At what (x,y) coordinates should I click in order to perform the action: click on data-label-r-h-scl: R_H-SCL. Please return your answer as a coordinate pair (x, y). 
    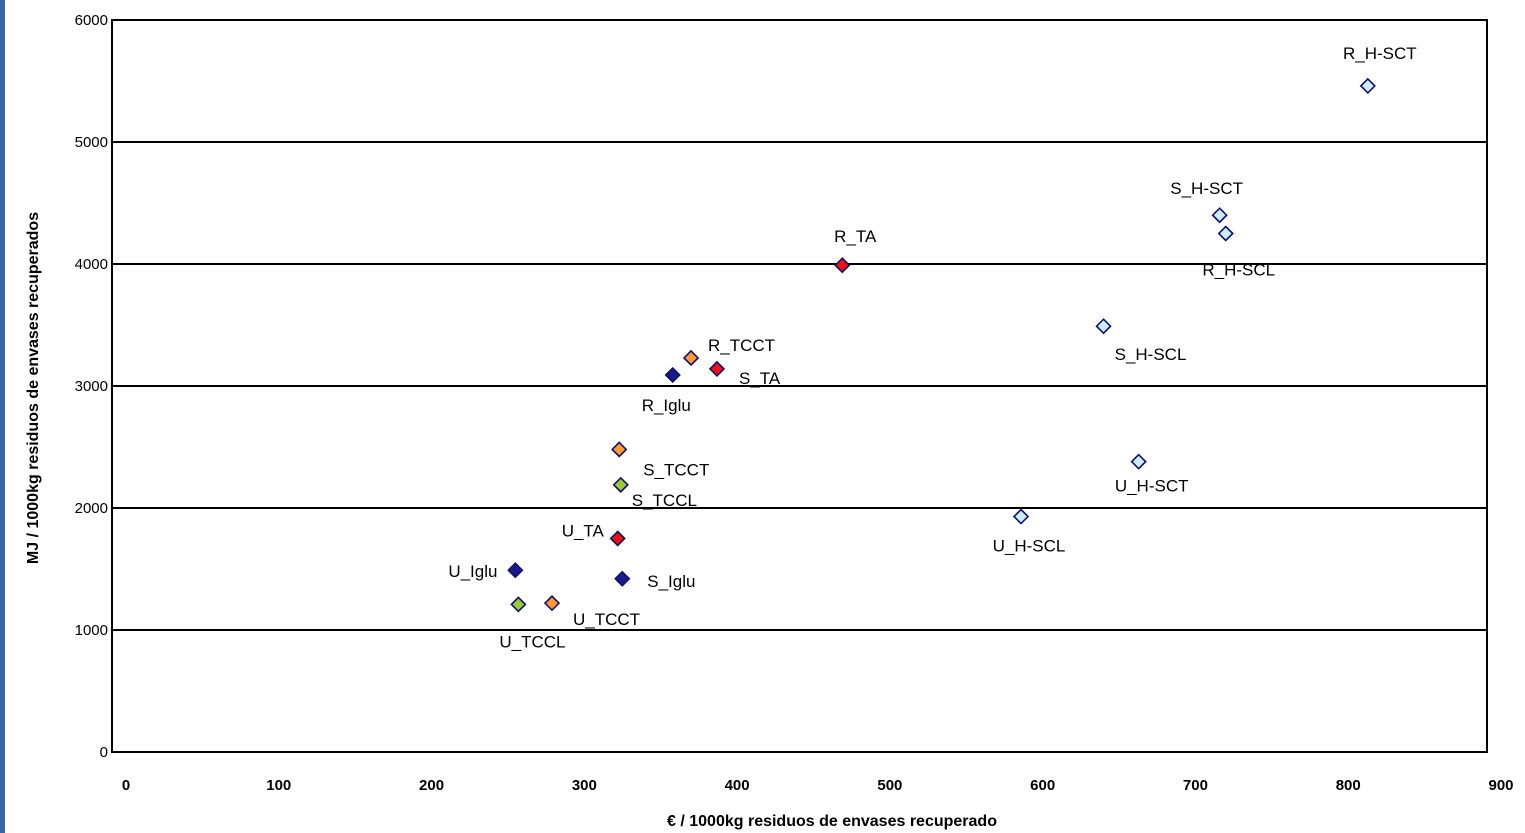
    Looking at the image, I should click on (1238, 270).